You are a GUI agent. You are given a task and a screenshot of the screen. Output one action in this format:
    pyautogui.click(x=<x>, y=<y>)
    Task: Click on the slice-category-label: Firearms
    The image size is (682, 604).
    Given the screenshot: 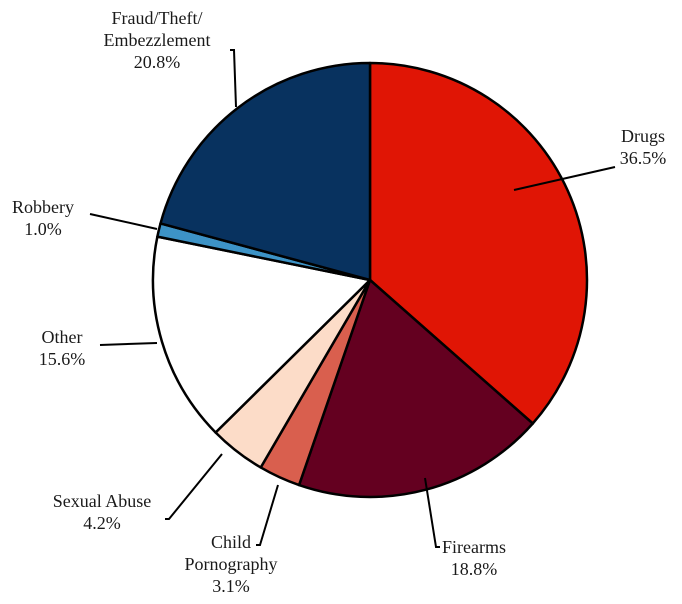 What is the action you would take?
    pyautogui.click(x=474, y=547)
    